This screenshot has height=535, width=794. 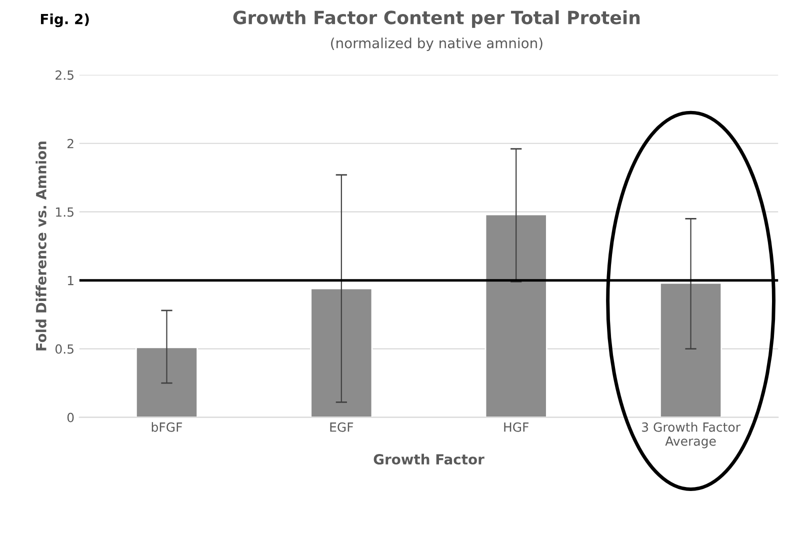 What do you see at coordinates (71, 143) in the screenshot?
I see `y-tick-label: 2` at bounding box center [71, 143].